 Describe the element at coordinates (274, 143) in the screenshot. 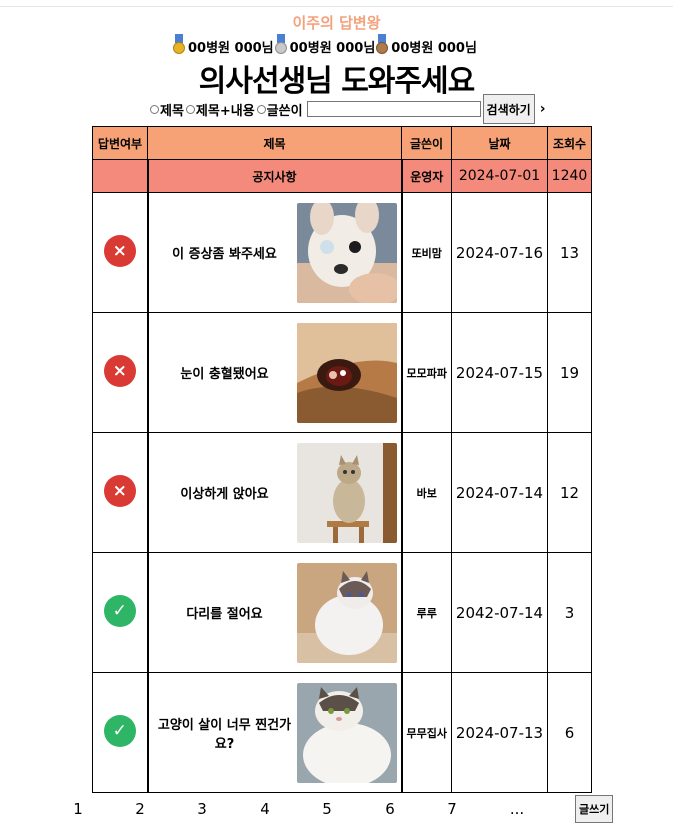

I see `header-title: 제목` at that location.